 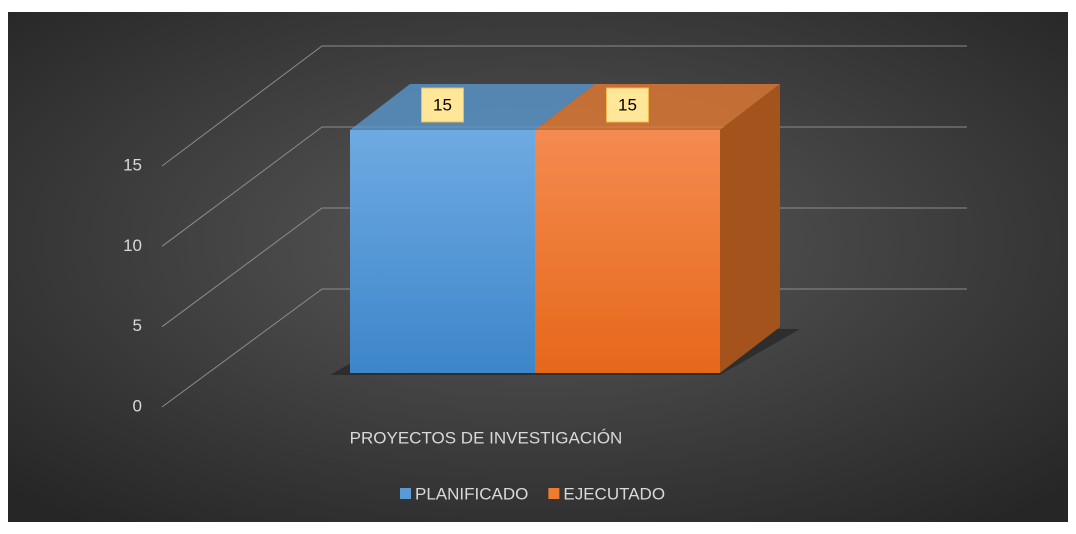 What do you see at coordinates (750, 228) in the screenshot?
I see `bar-side` at bounding box center [750, 228].